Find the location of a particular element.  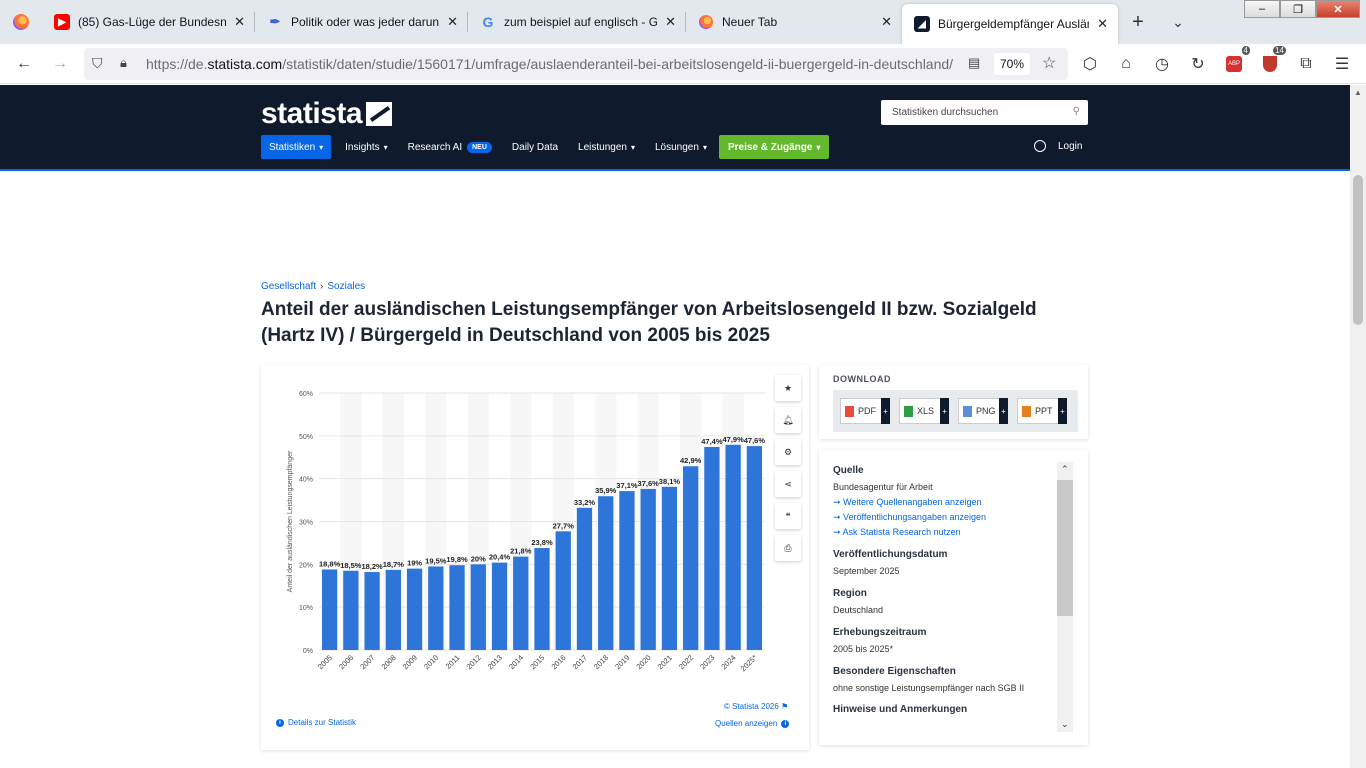

toolbar-right: ⬡ ⌂ ◷ ↻ ABP 4 14 ⧉ ☰ is located at coordinates (1216, 63).